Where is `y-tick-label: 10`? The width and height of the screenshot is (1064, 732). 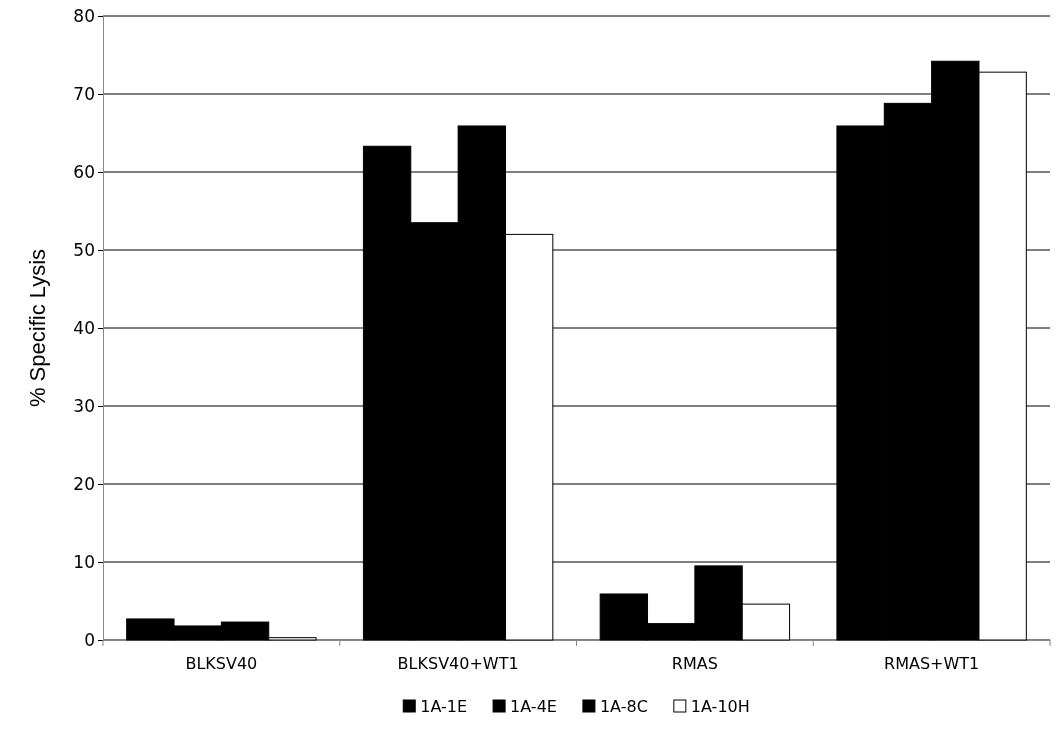
y-tick-label: 10 is located at coordinates (84, 561).